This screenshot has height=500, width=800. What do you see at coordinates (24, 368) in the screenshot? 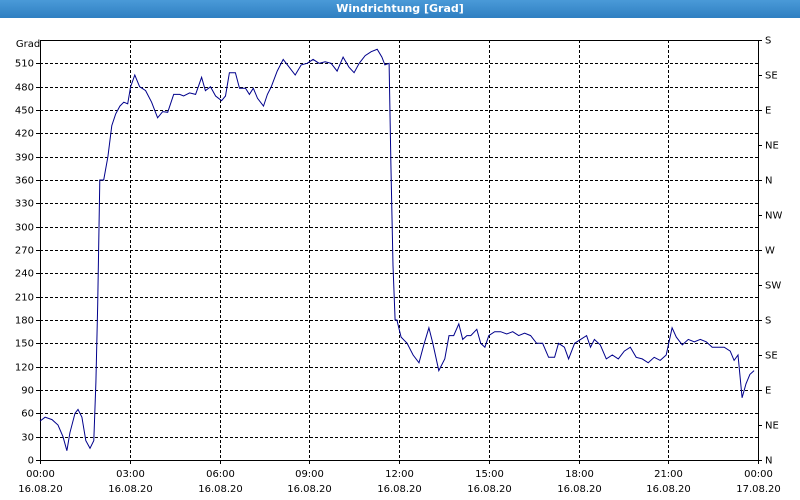
I see `y-tick-label: 120` at bounding box center [24, 368].